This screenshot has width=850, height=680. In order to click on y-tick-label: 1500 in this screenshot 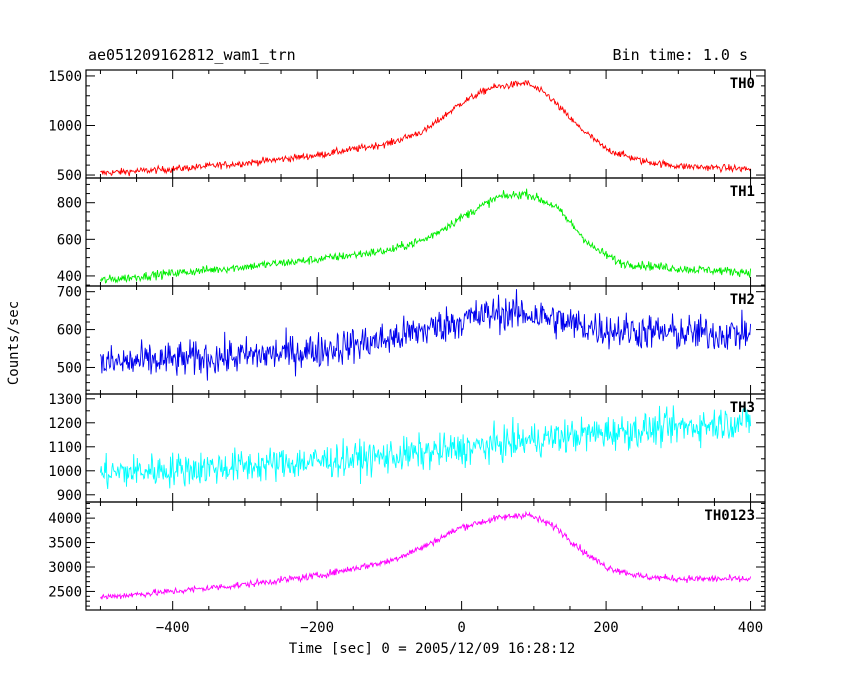, I will do `click(65, 77)`.